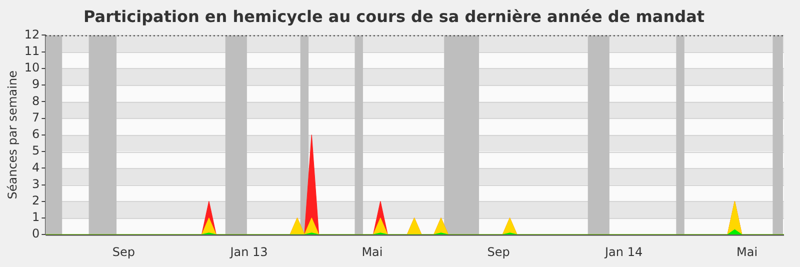  Describe the element at coordinates (32, 51) in the screenshot. I see `y-tick-label: 11` at that location.